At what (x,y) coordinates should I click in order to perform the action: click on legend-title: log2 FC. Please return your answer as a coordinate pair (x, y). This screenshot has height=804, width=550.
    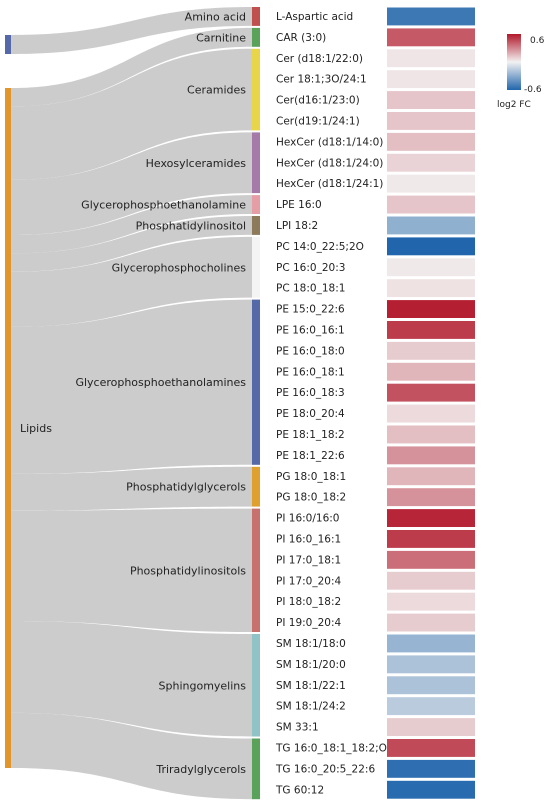
    Looking at the image, I should click on (514, 105).